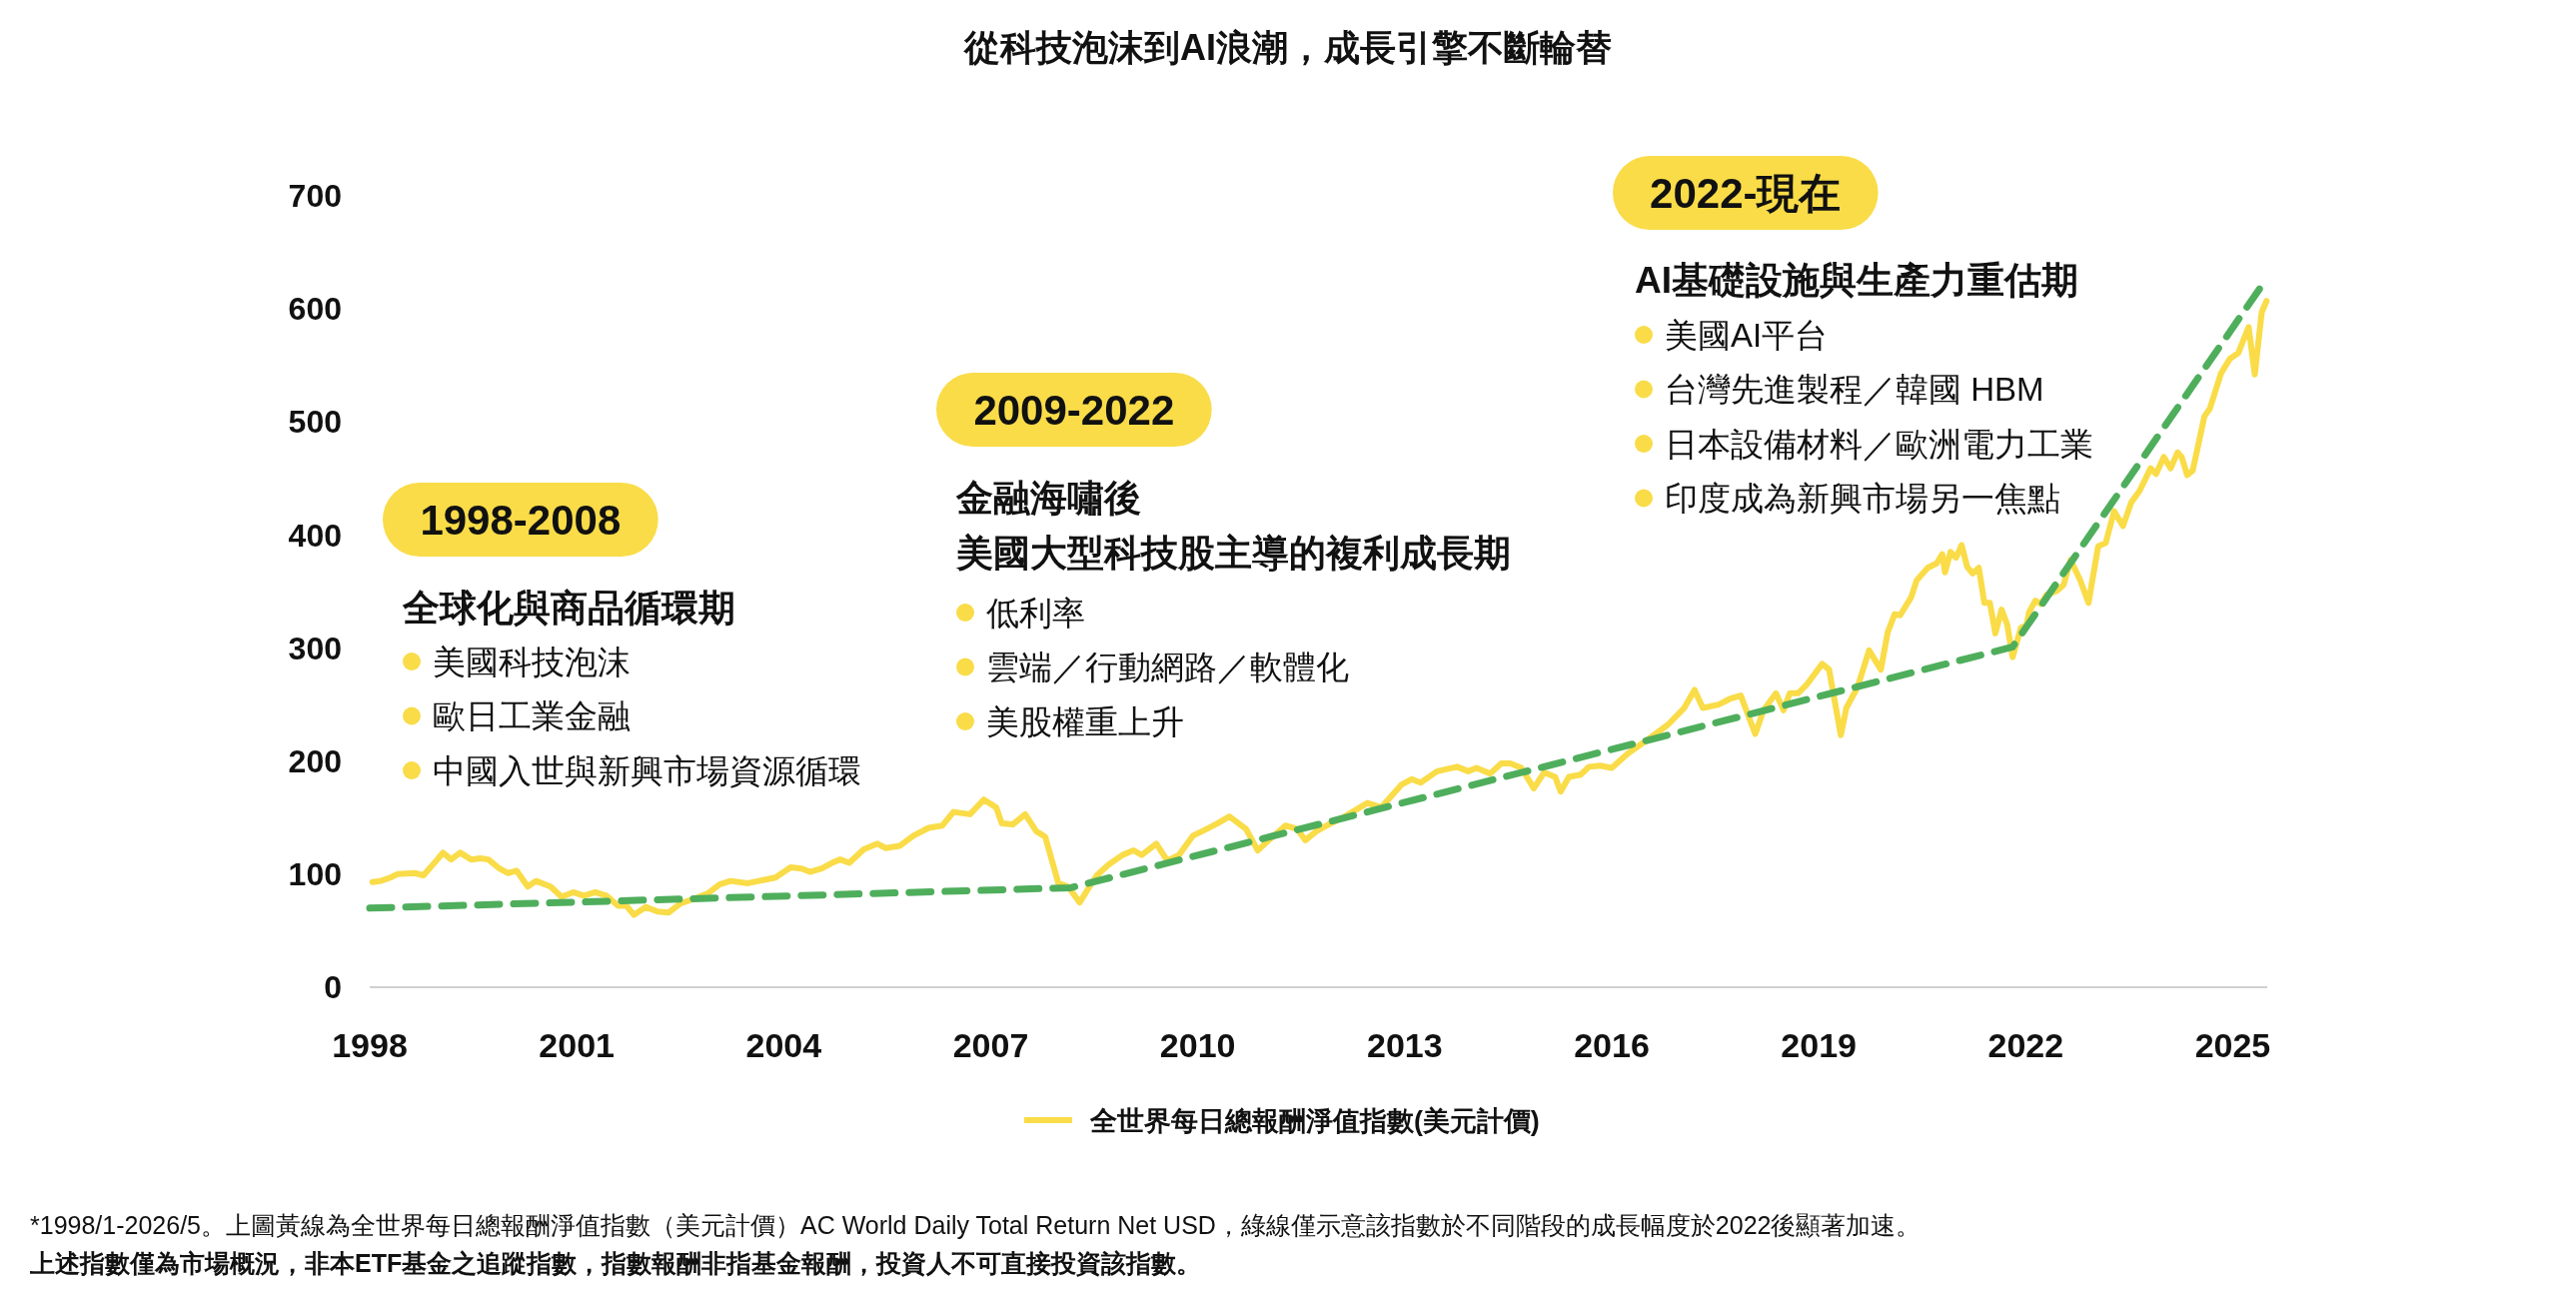 Image resolution: width=2576 pixels, height=1305 pixels. I want to click on x-tick-label: 2013, so click(1405, 1045).